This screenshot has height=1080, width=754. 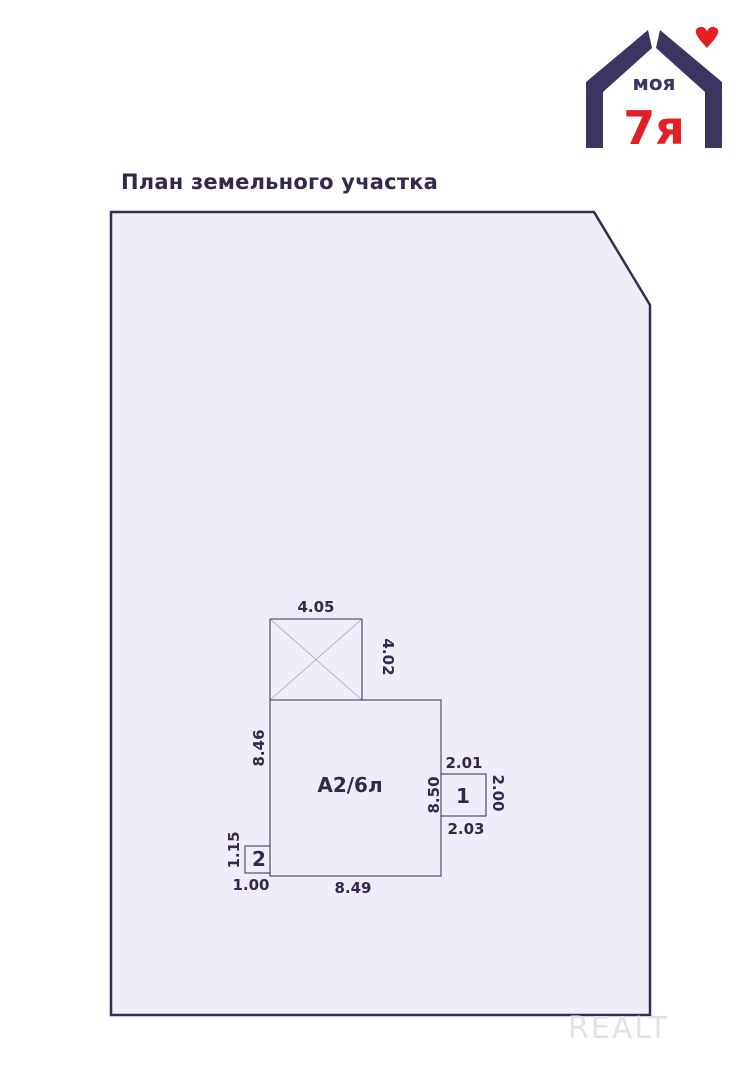 What do you see at coordinates (654, 128) in the screenshot?
I see `svg-text: 7я` at bounding box center [654, 128].